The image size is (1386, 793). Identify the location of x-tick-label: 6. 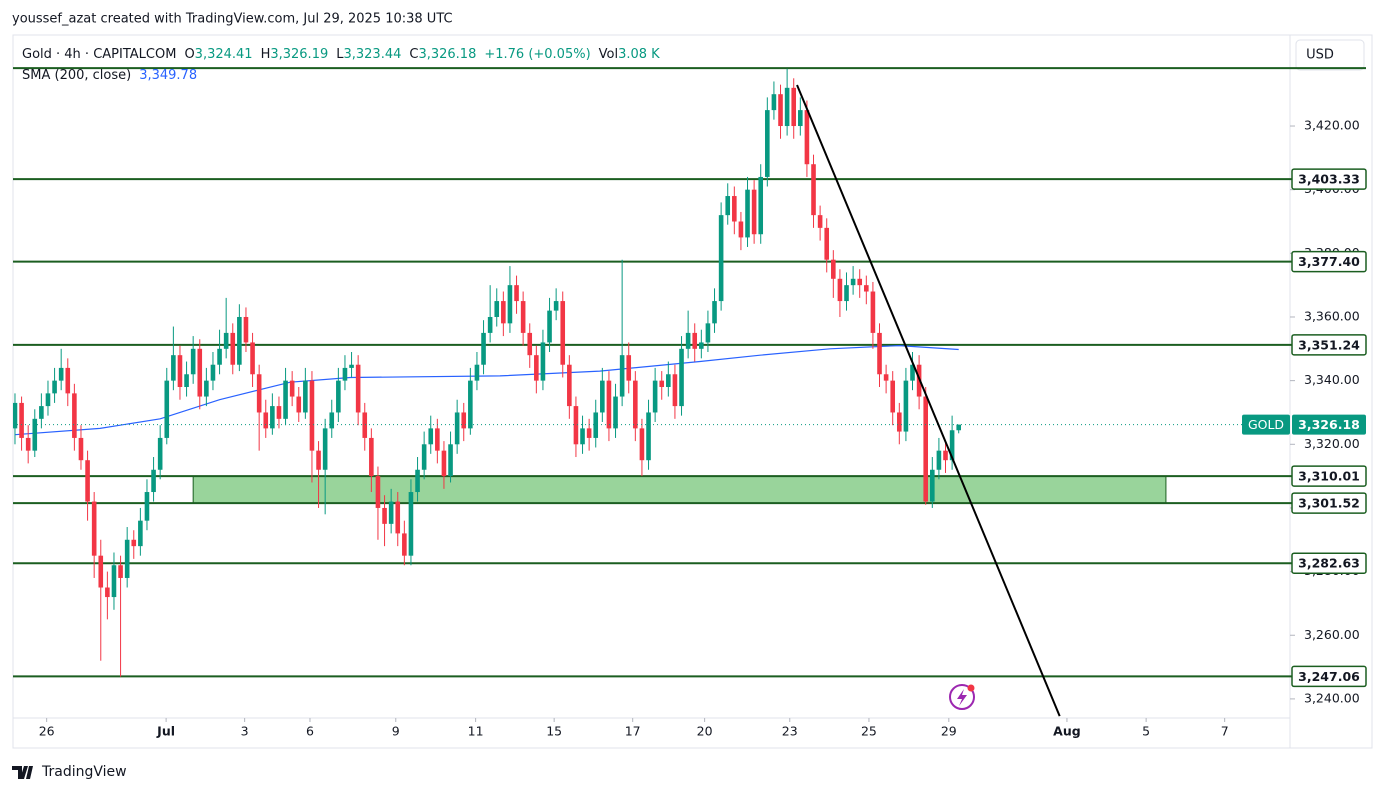
(310, 731).